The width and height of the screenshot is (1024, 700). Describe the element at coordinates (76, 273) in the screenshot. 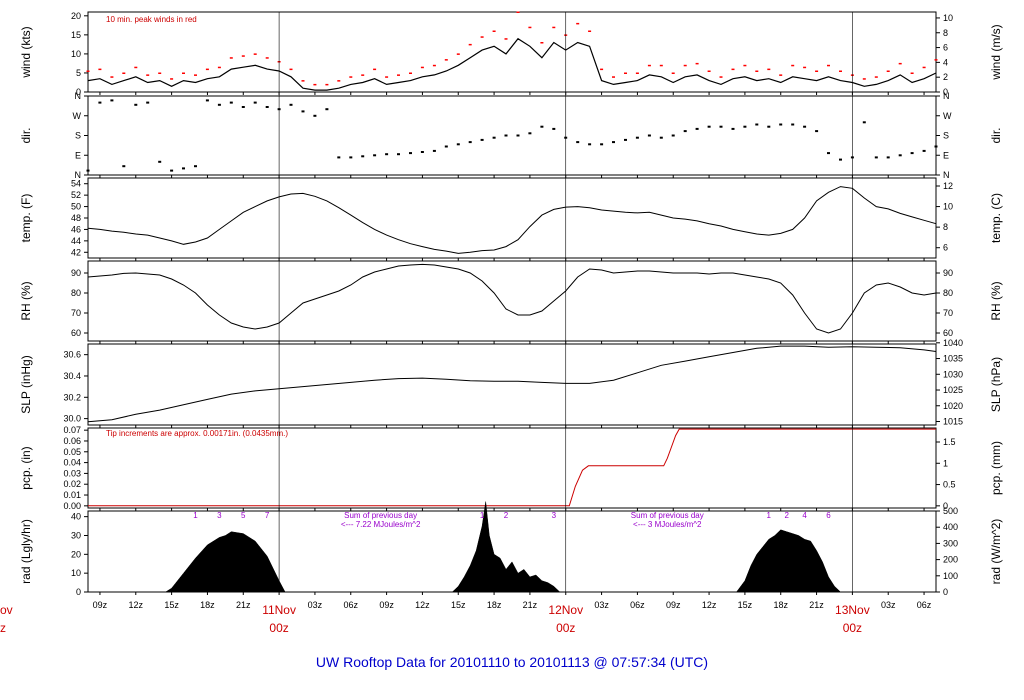

I see `rh-left-tick-label: 90` at that location.